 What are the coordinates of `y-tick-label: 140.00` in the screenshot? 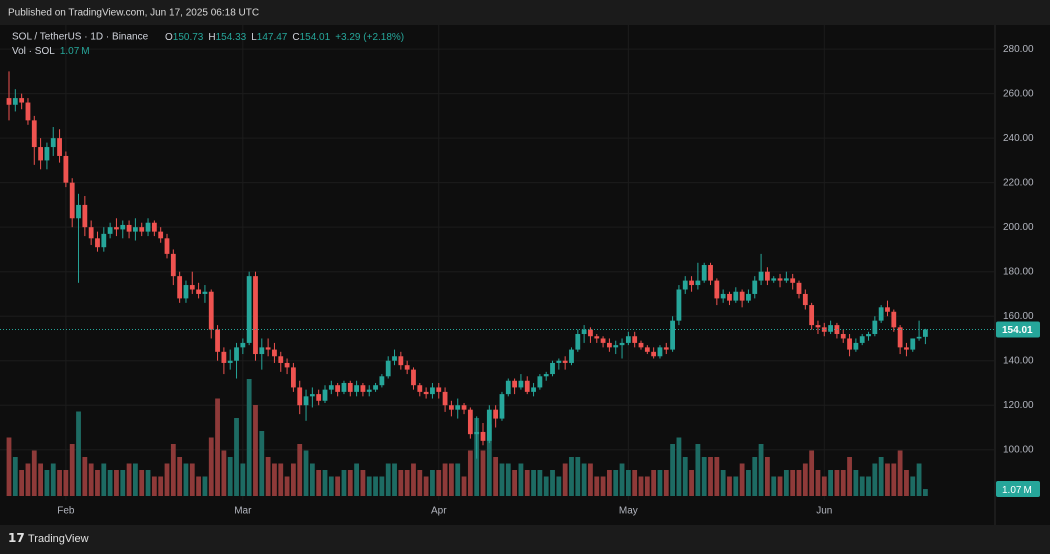 It's located at (1018, 360).